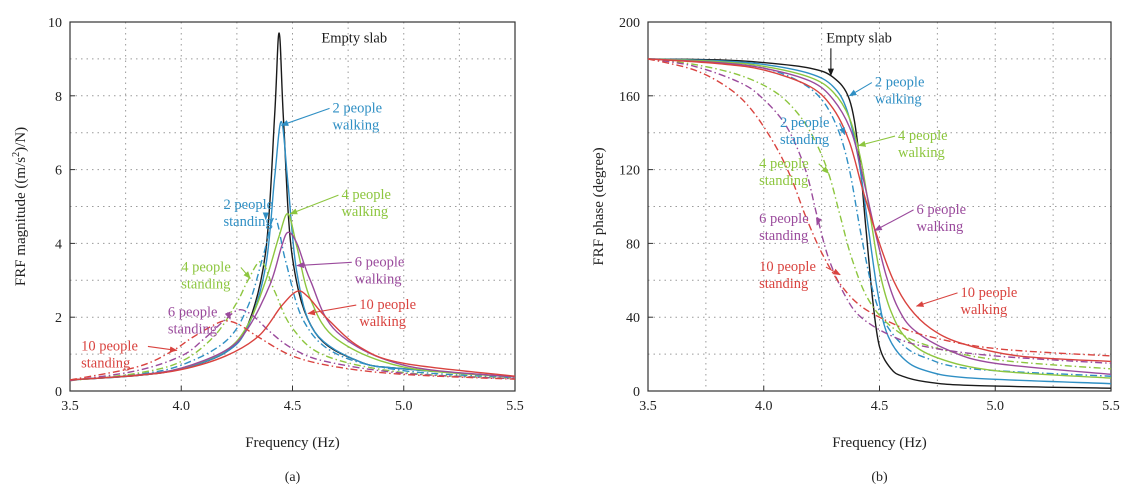  I want to click on y-axis-label: FRF magnitude ((m/s2)/N), so click(20, 206).